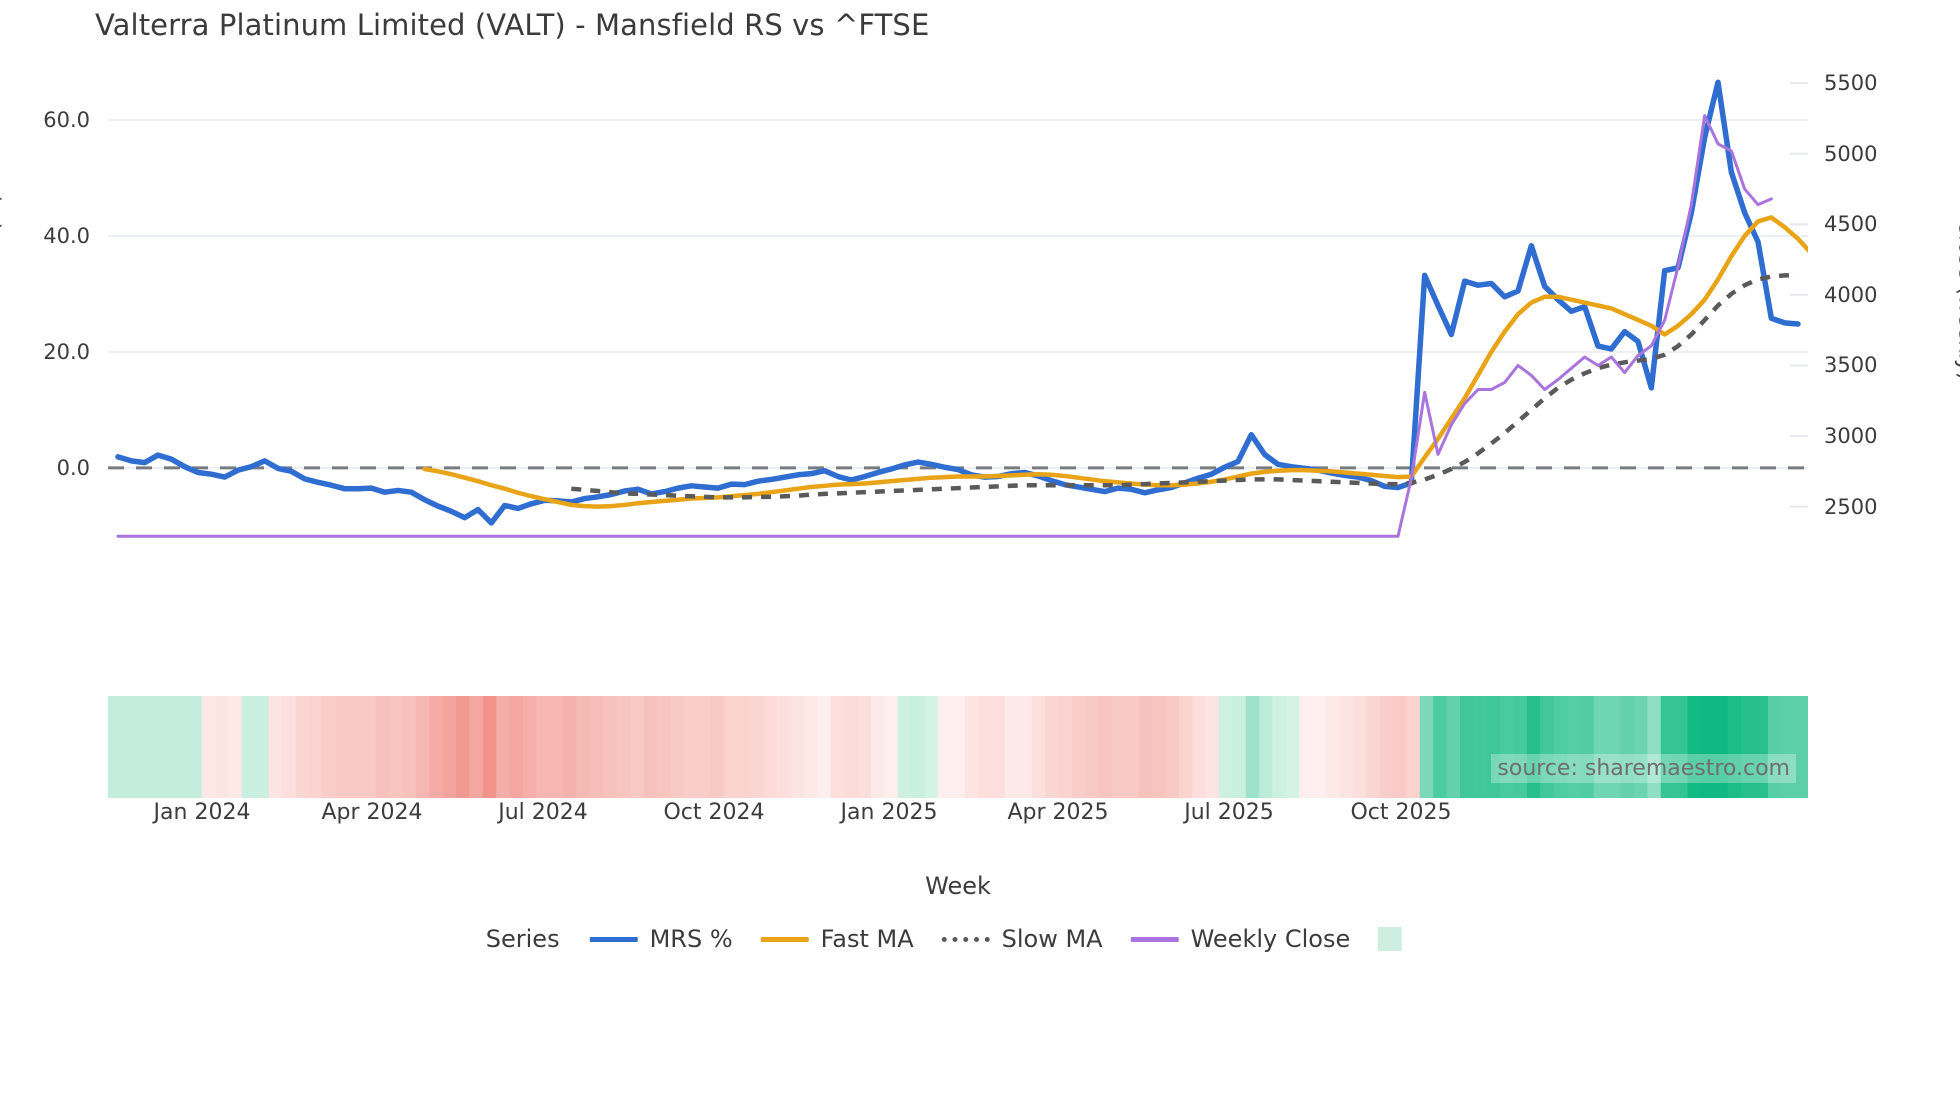 The width and height of the screenshot is (1960, 1102). I want to click on x-tick-jan-2025: Jan 2025, so click(889, 812).